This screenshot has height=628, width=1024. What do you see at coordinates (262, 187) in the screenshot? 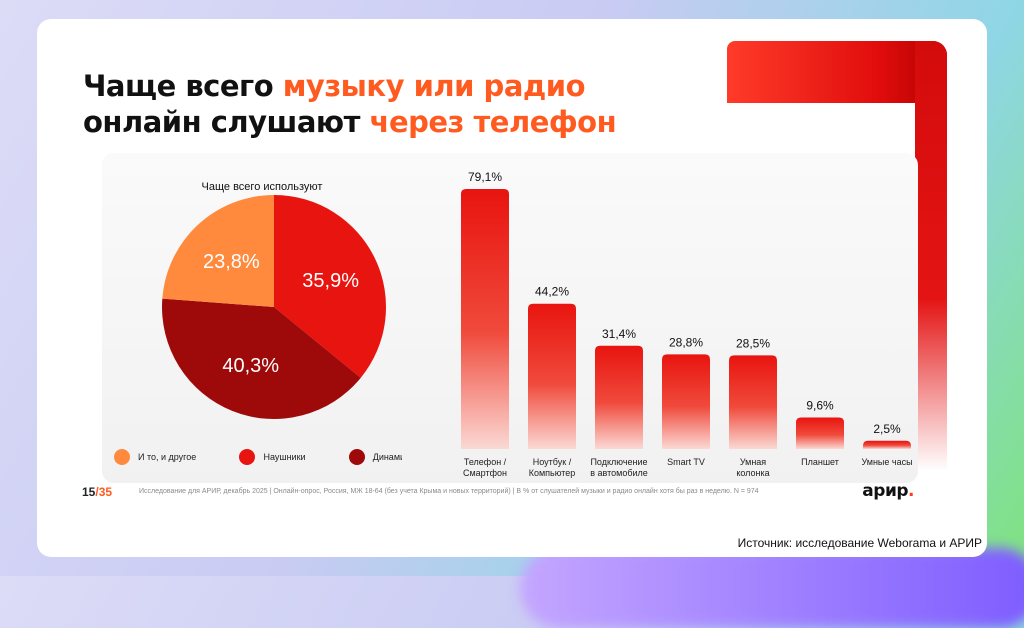
I see `pie-chart-title: Чаще всего используют` at bounding box center [262, 187].